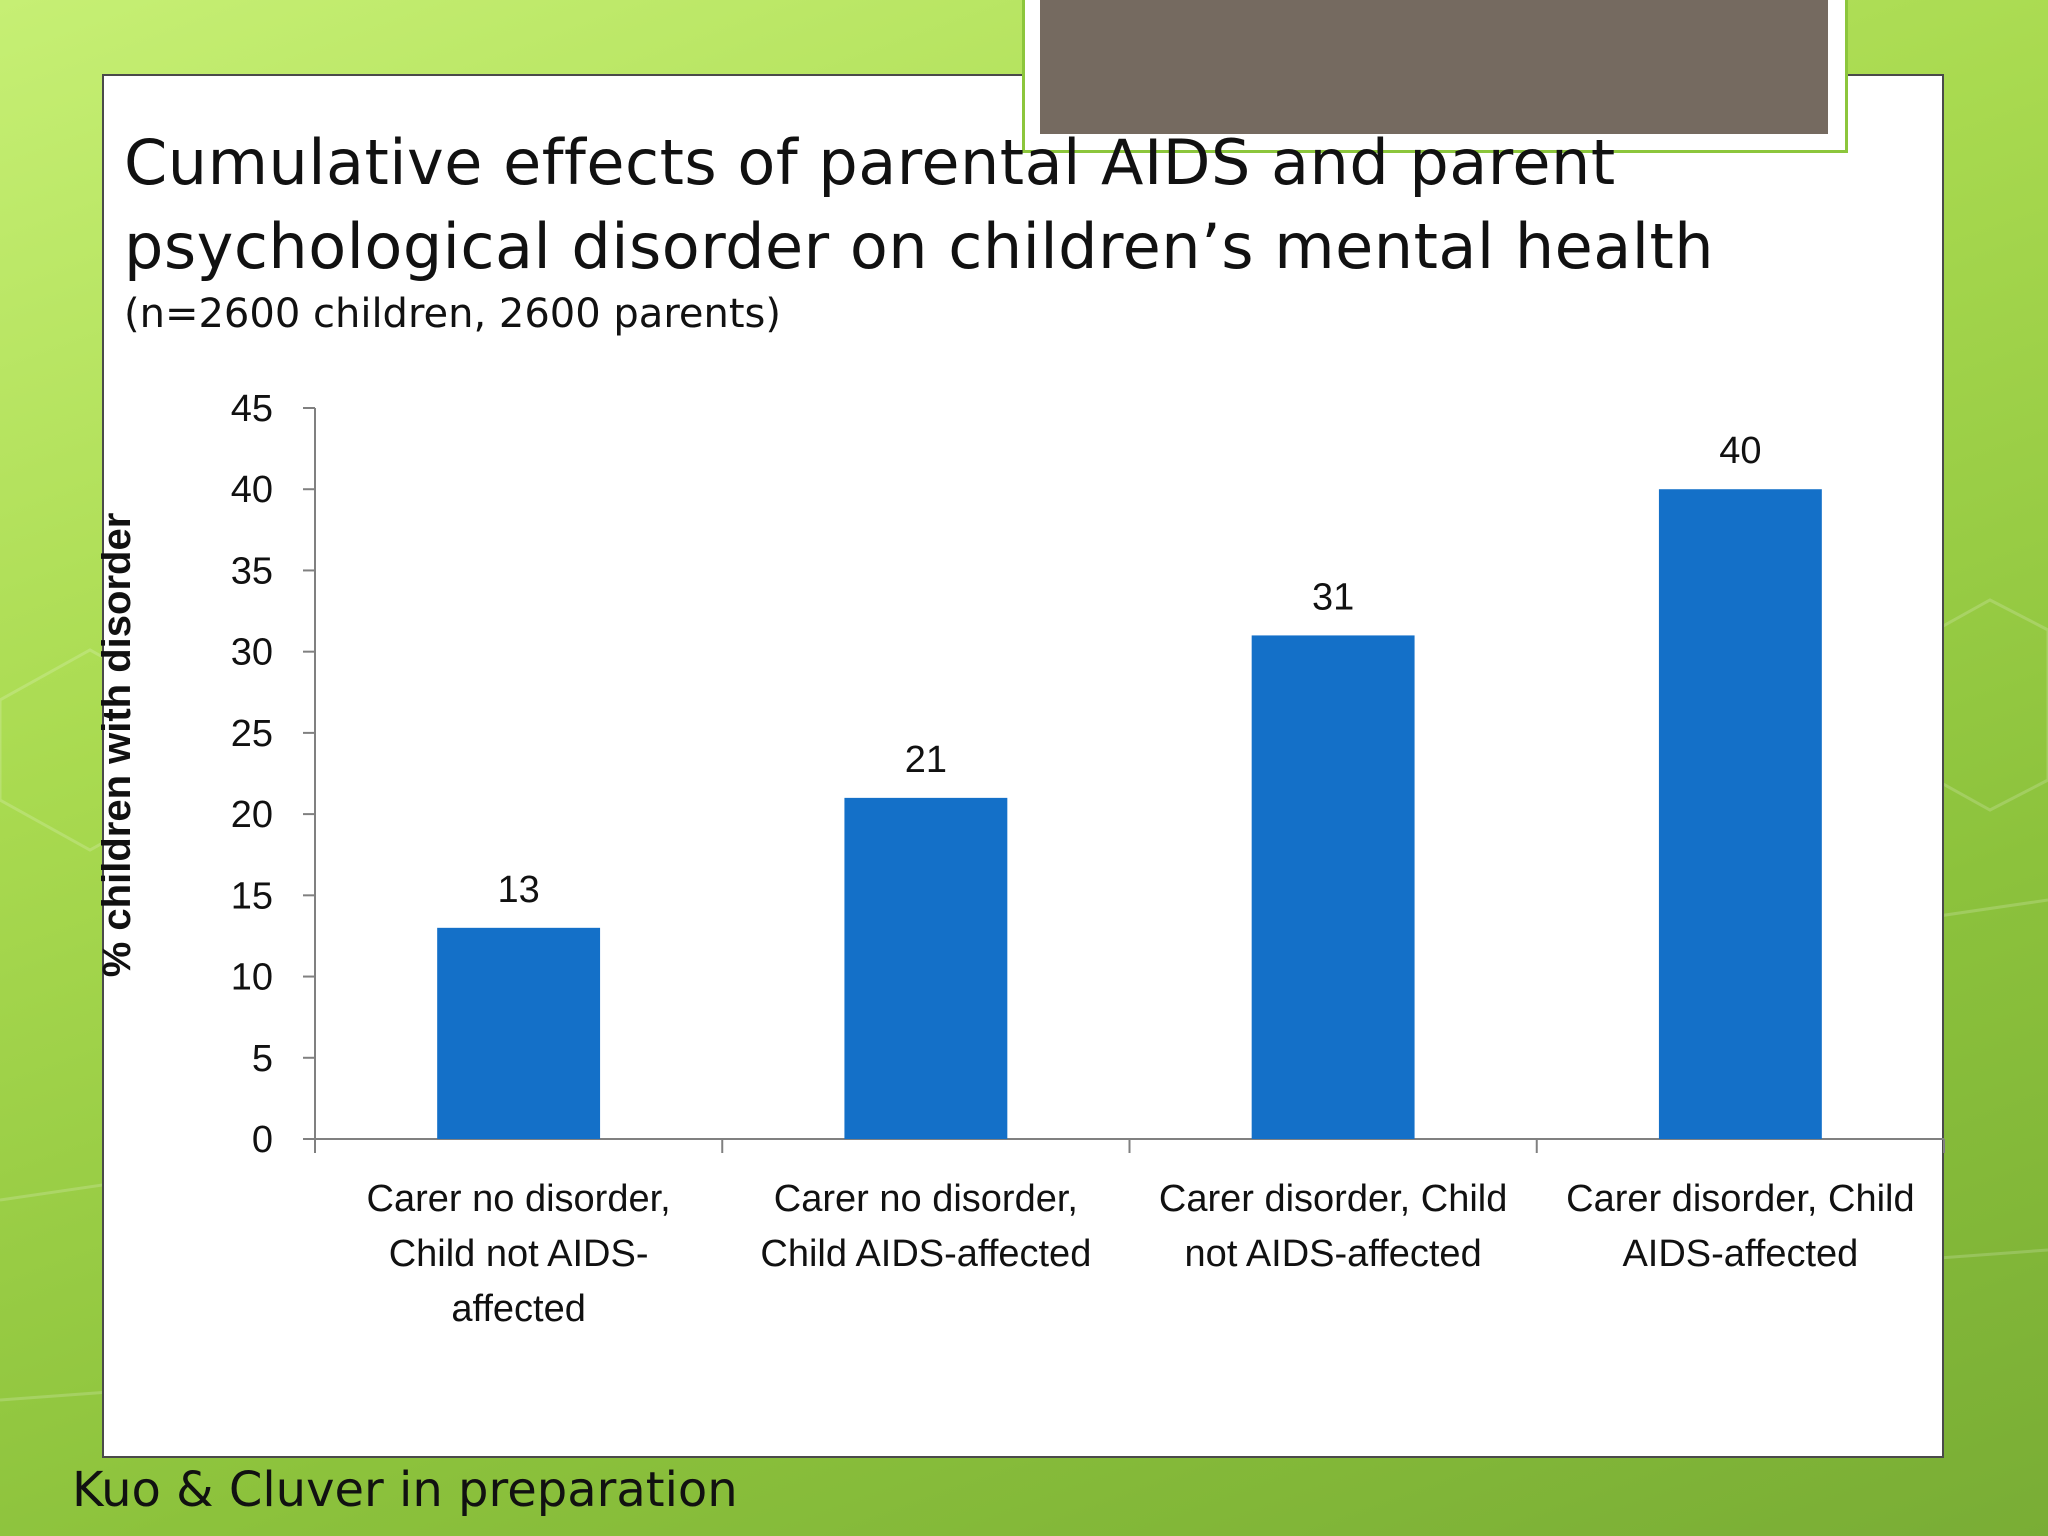 The height and width of the screenshot is (1536, 2048). I want to click on x-tick-label: Carer disorder, Child not AIDS-affected, so click(1333, 1226).